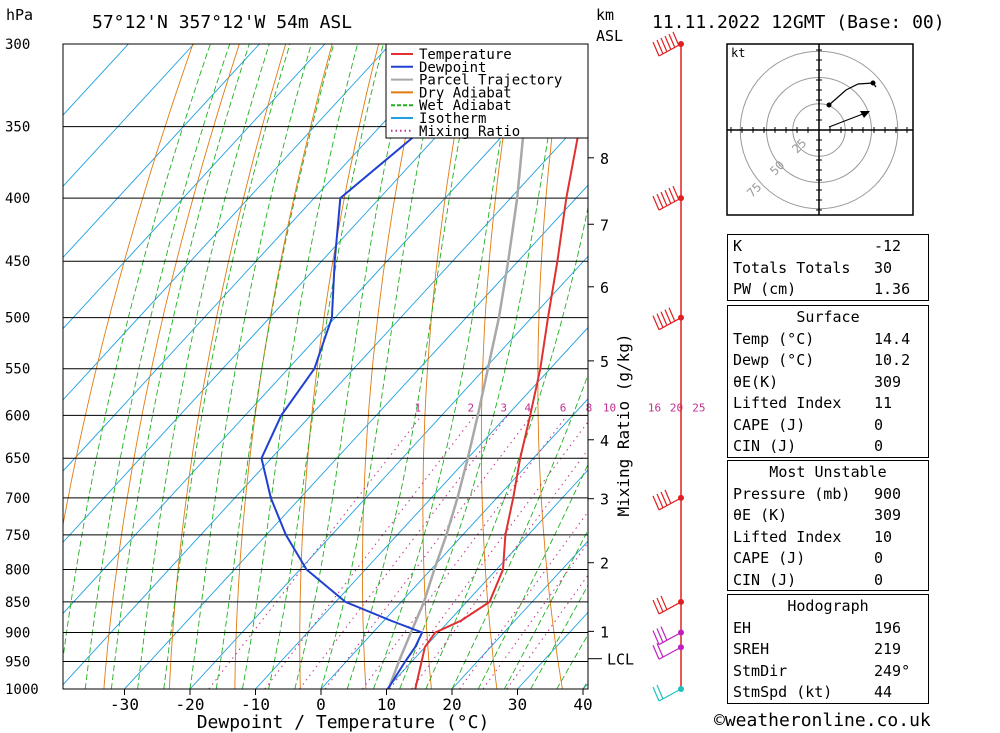  I want to click on legend-label: Dewpoint, so click(452, 68).